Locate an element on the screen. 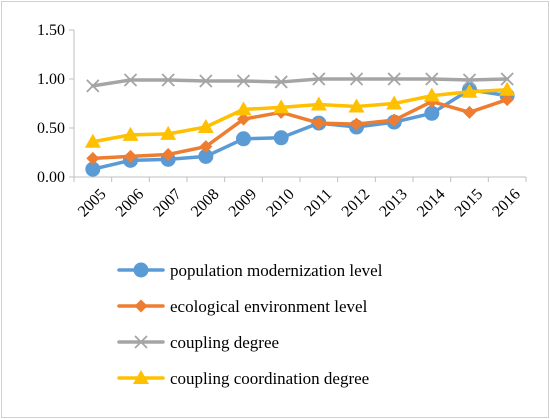 The height and width of the screenshot is (419, 550). legend-entry-population-modernization-level: population modernization level is located at coordinates (250, 270).